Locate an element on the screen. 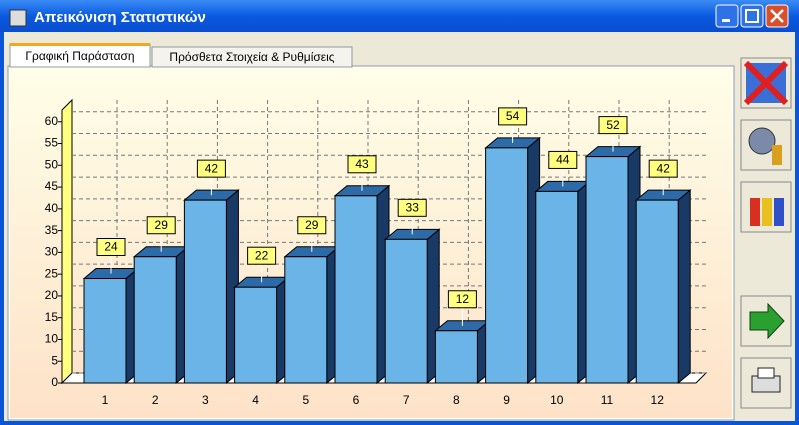 This screenshot has width=799, height=425. x-tick-label: 3 is located at coordinates (205, 400).